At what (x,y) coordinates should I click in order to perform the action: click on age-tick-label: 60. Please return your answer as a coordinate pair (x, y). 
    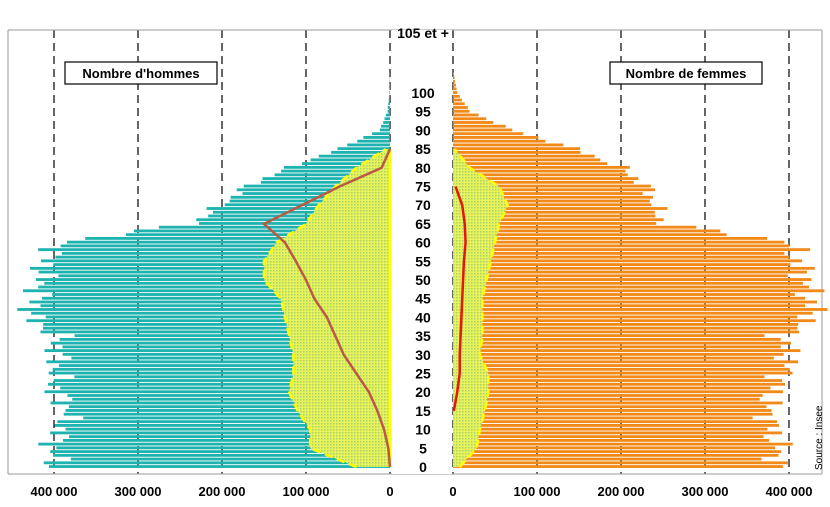
    Looking at the image, I should click on (423, 243).